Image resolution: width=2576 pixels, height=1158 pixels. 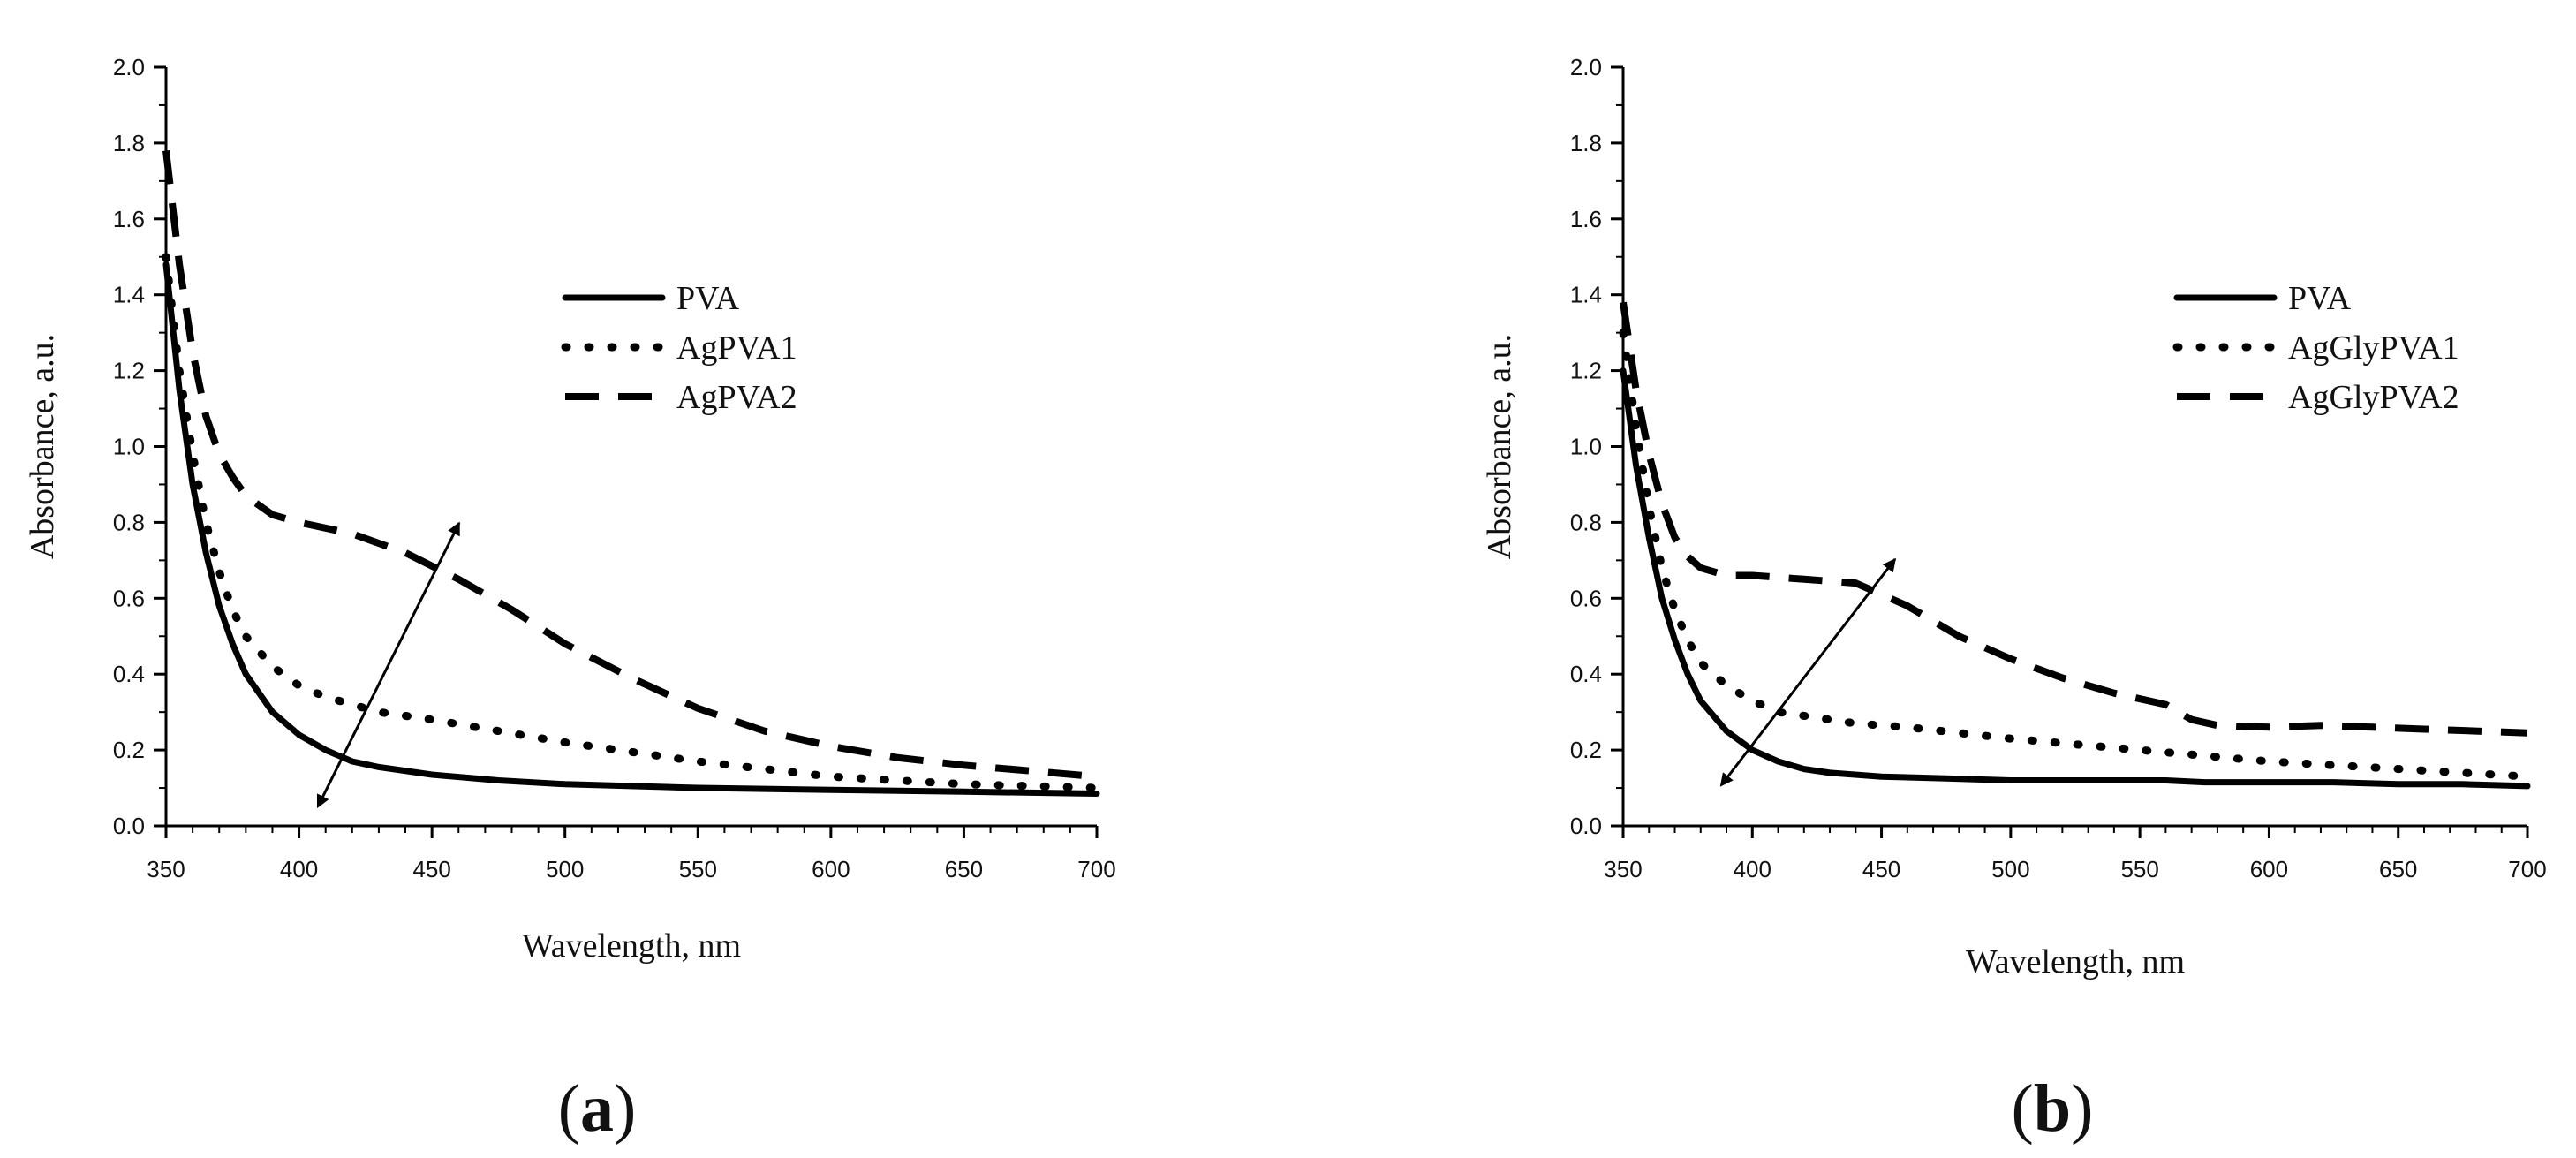 What do you see at coordinates (737, 397) in the screenshot?
I see `legend-label-agpva2: AgPVA2` at bounding box center [737, 397].